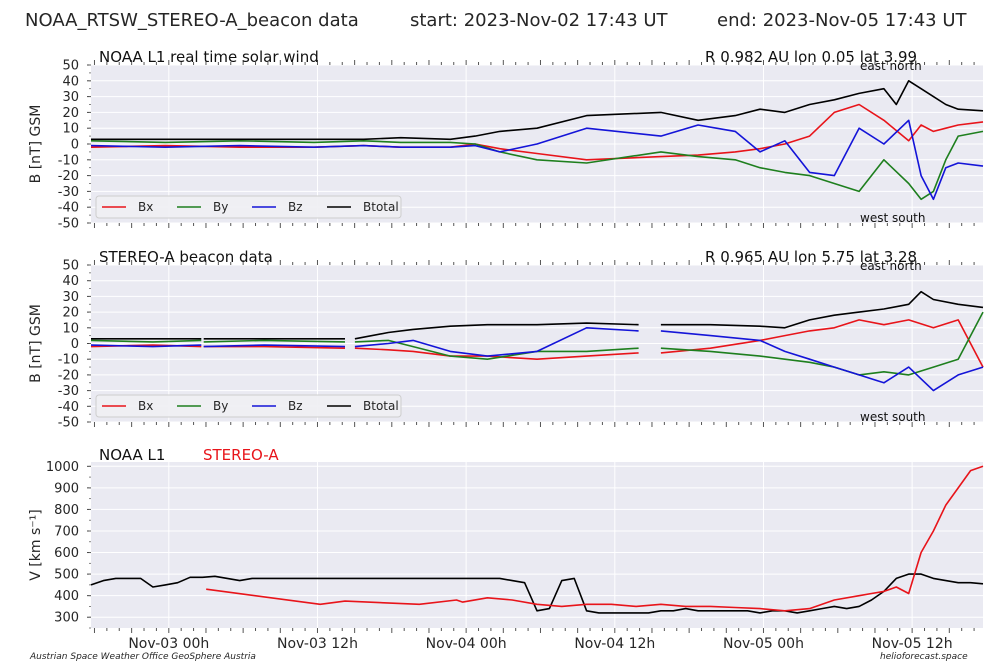 This screenshot has width=1000, height=667. Describe the element at coordinates (811, 57) in the screenshot. I see `position-readout: R 0.982 AU lon 0.05 lat 3.99` at that location.